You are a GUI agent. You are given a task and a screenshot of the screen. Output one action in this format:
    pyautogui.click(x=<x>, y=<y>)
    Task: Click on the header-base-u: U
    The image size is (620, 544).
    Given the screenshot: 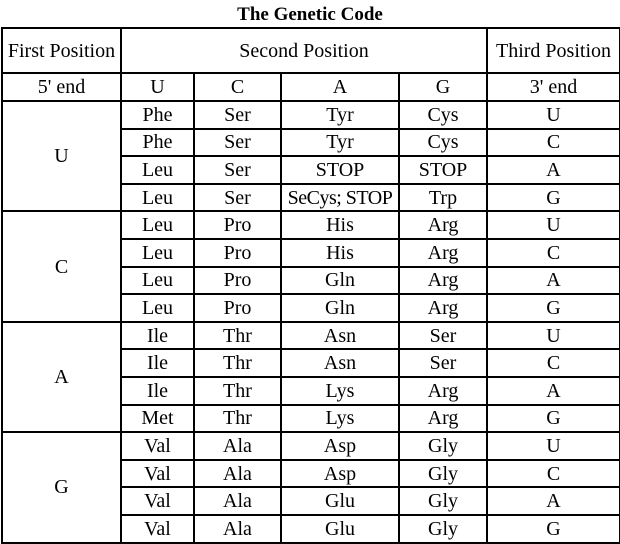 What is the action you would take?
    pyautogui.click(x=157, y=87)
    